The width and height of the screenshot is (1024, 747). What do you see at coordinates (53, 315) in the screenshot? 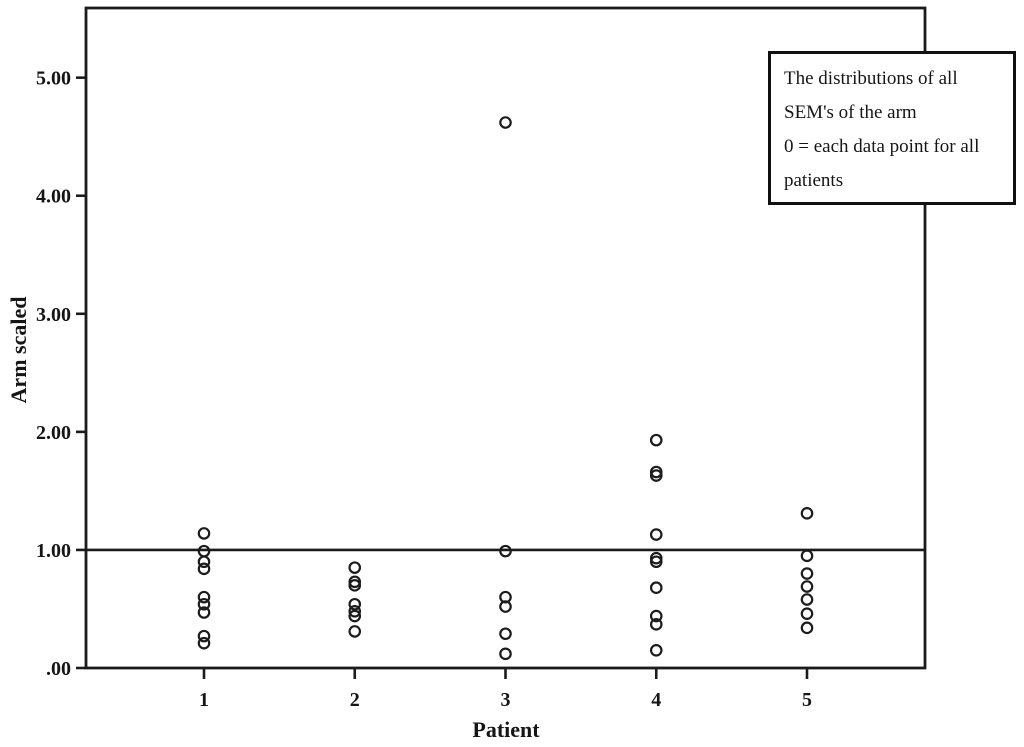
I see `y-tick-label: 3.00` at bounding box center [53, 315].